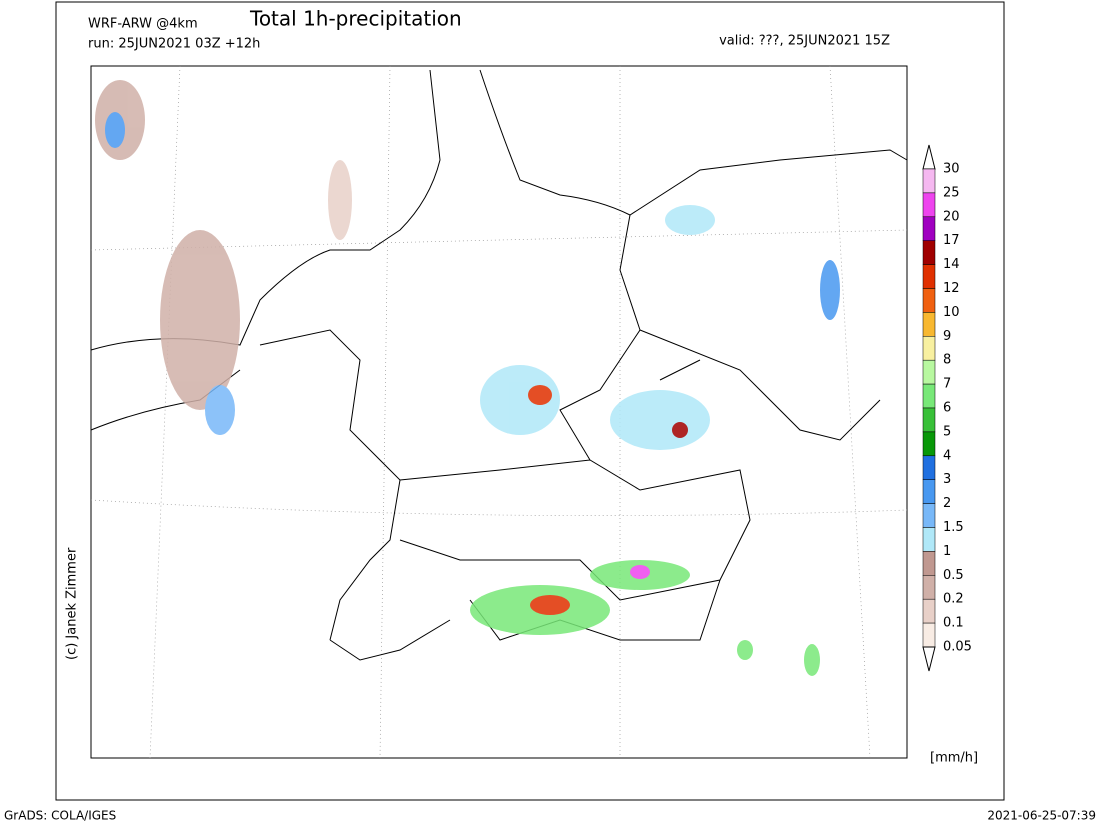  Describe the element at coordinates (929, 157) in the screenshot. I see `legend-top-arrow` at that location.